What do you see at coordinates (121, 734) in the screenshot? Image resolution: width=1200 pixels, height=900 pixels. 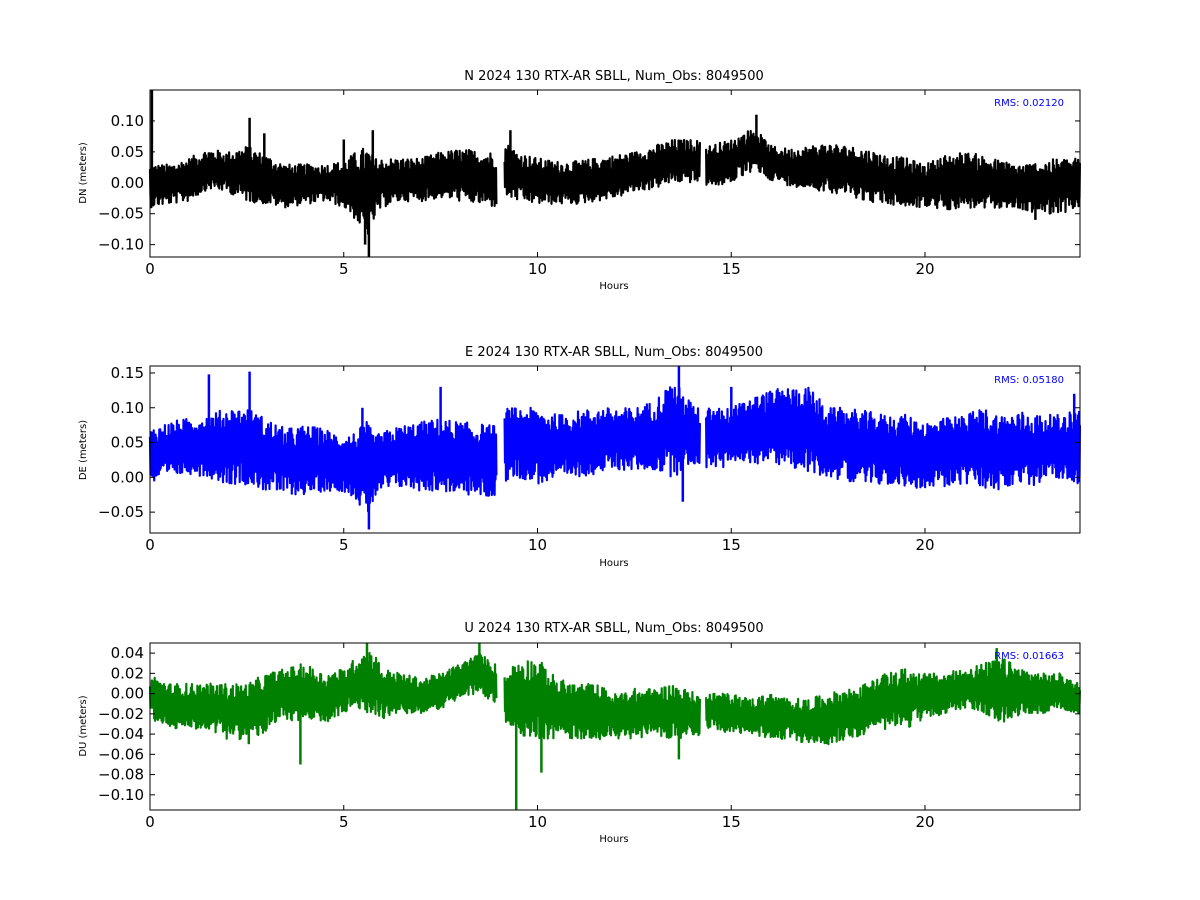 I see `y-tick-label: −0.04` at bounding box center [121, 734].